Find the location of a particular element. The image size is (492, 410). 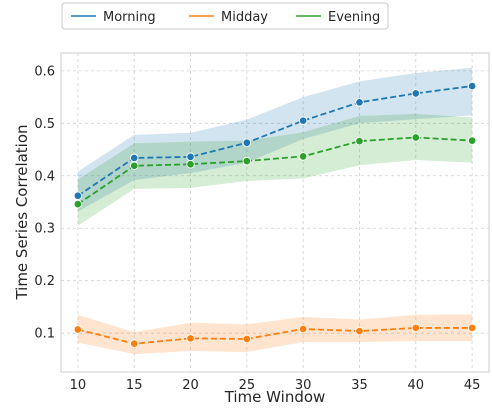

legend-label-midday: Midday is located at coordinates (244, 17).